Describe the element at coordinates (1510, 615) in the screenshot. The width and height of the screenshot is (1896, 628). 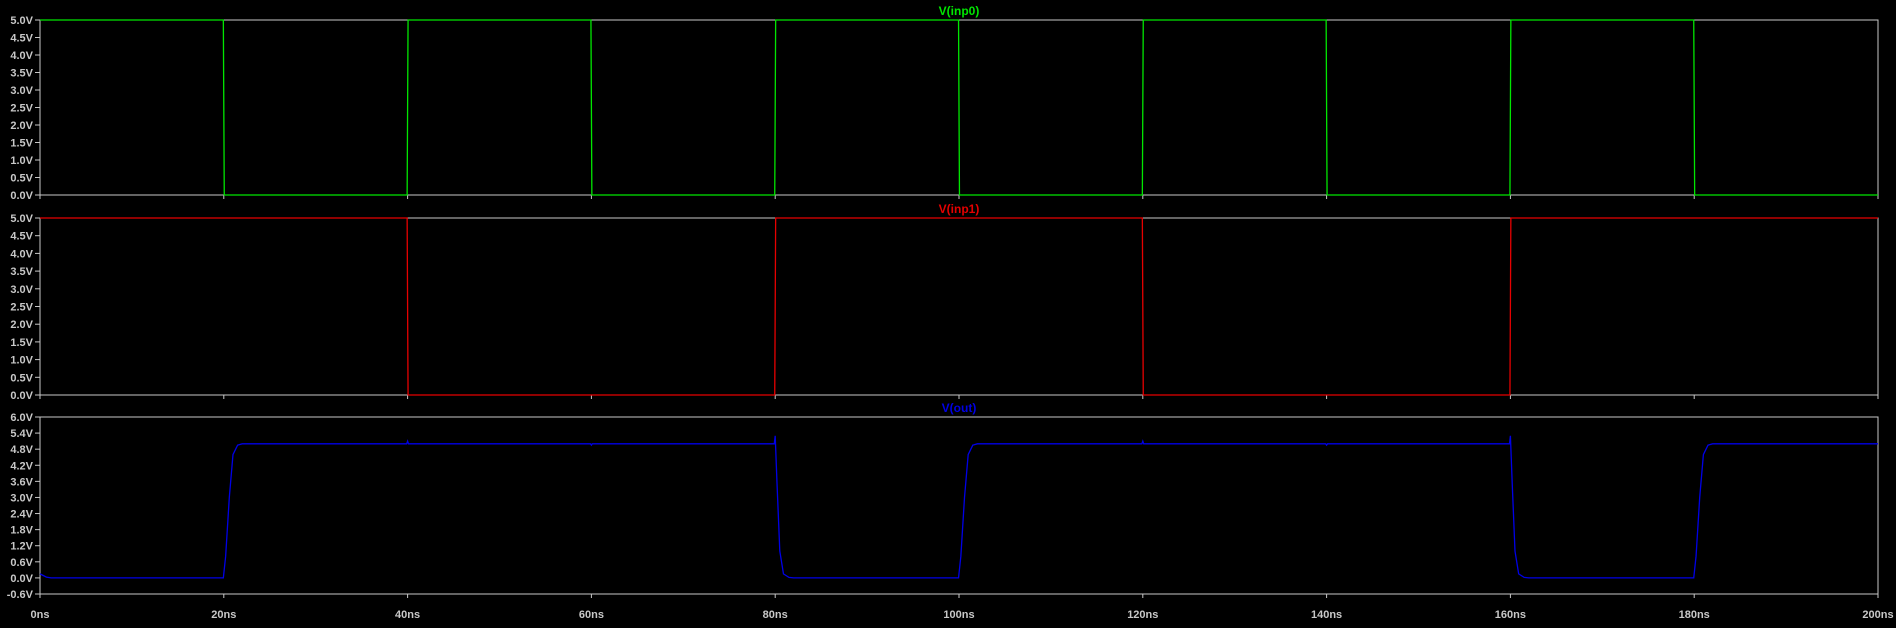
I see `x-tick-label: 160ns` at that location.